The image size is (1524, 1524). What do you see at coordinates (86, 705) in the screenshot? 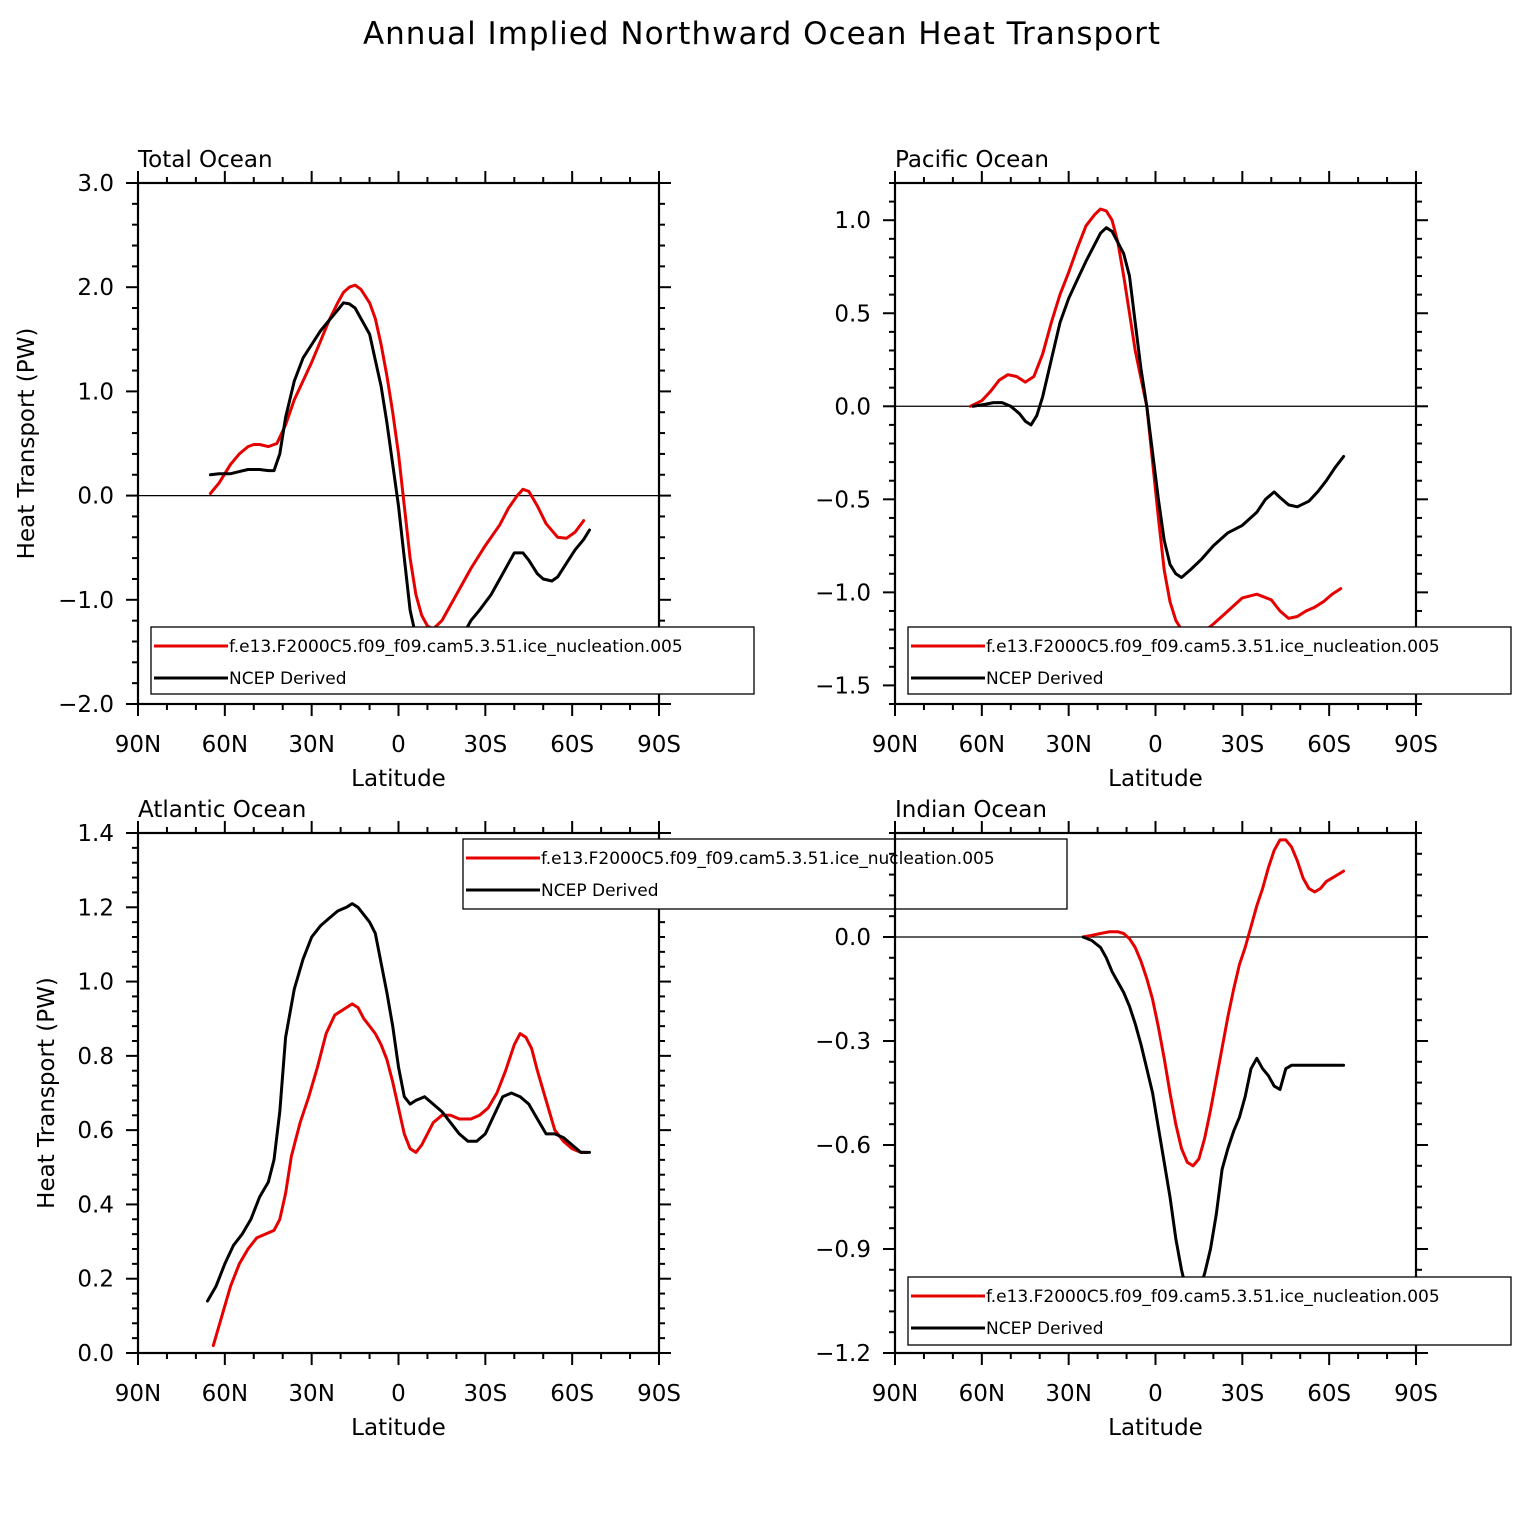
I see `y-tick-label: −2.0` at bounding box center [86, 705].